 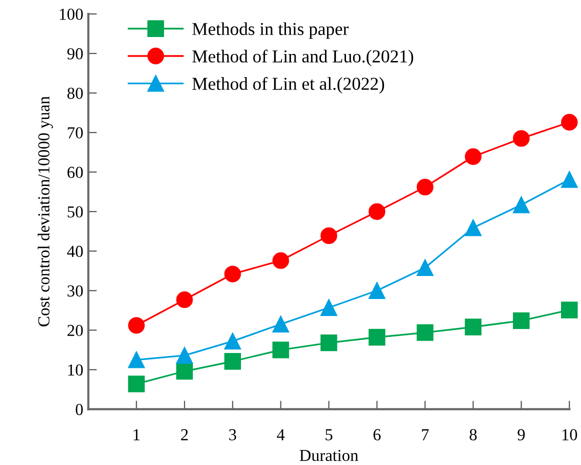 What do you see at coordinates (329, 456) in the screenshot?
I see `x-axis-title: Duration` at bounding box center [329, 456].